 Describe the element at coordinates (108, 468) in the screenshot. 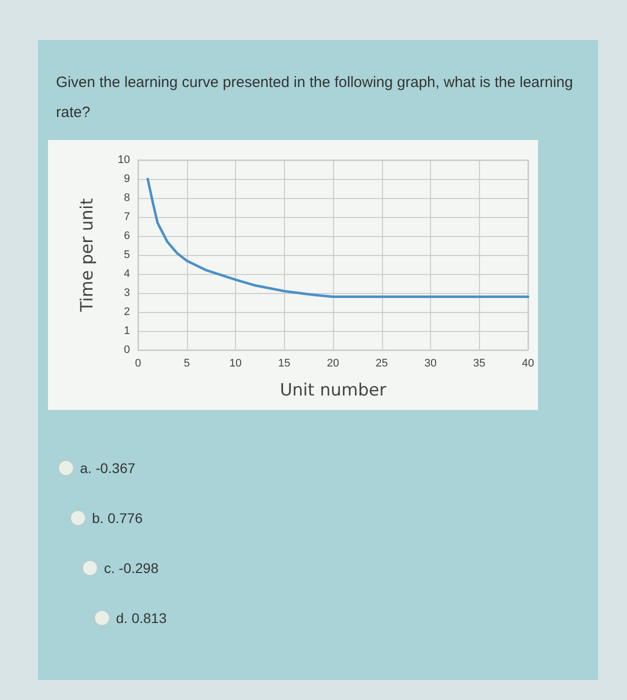

I see `text: a. -0.367` at that location.